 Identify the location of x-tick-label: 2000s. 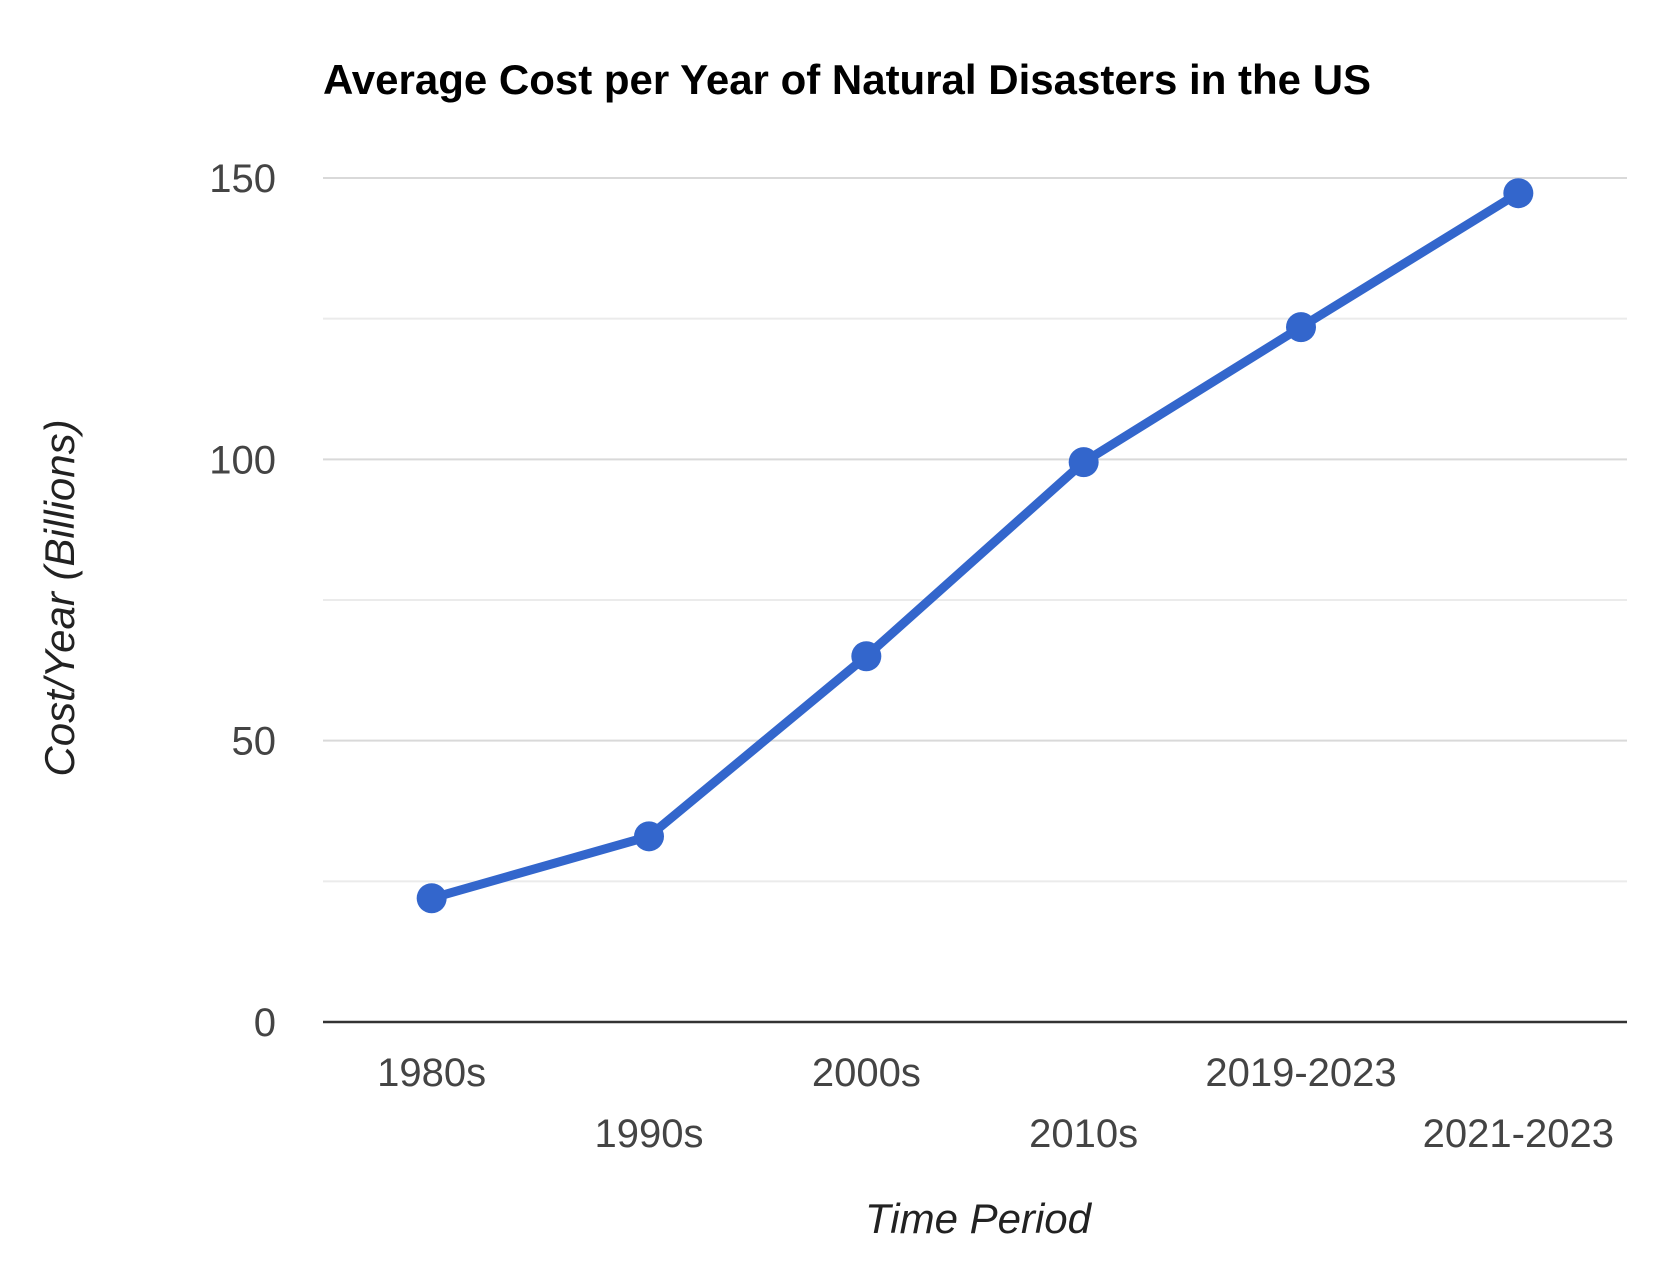
(866, 1073).